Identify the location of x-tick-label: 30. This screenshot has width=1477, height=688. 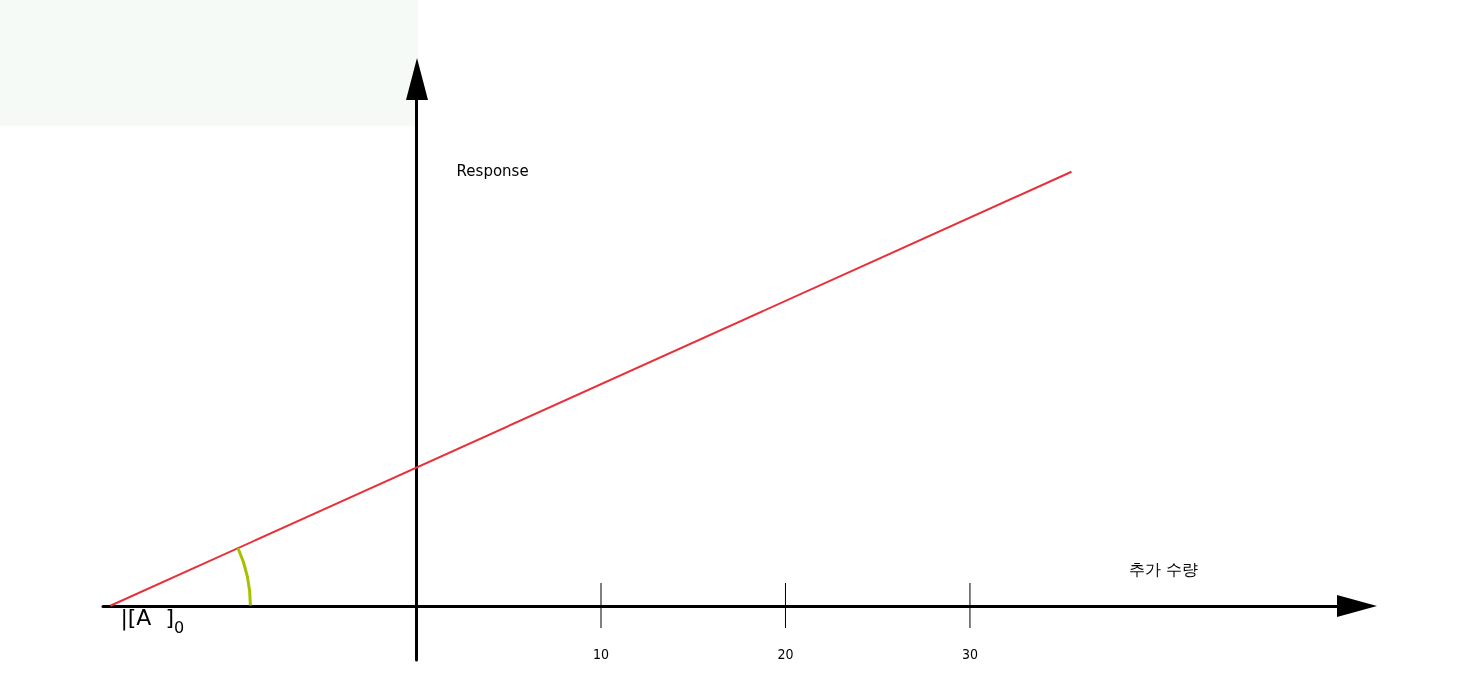
(970, 654).